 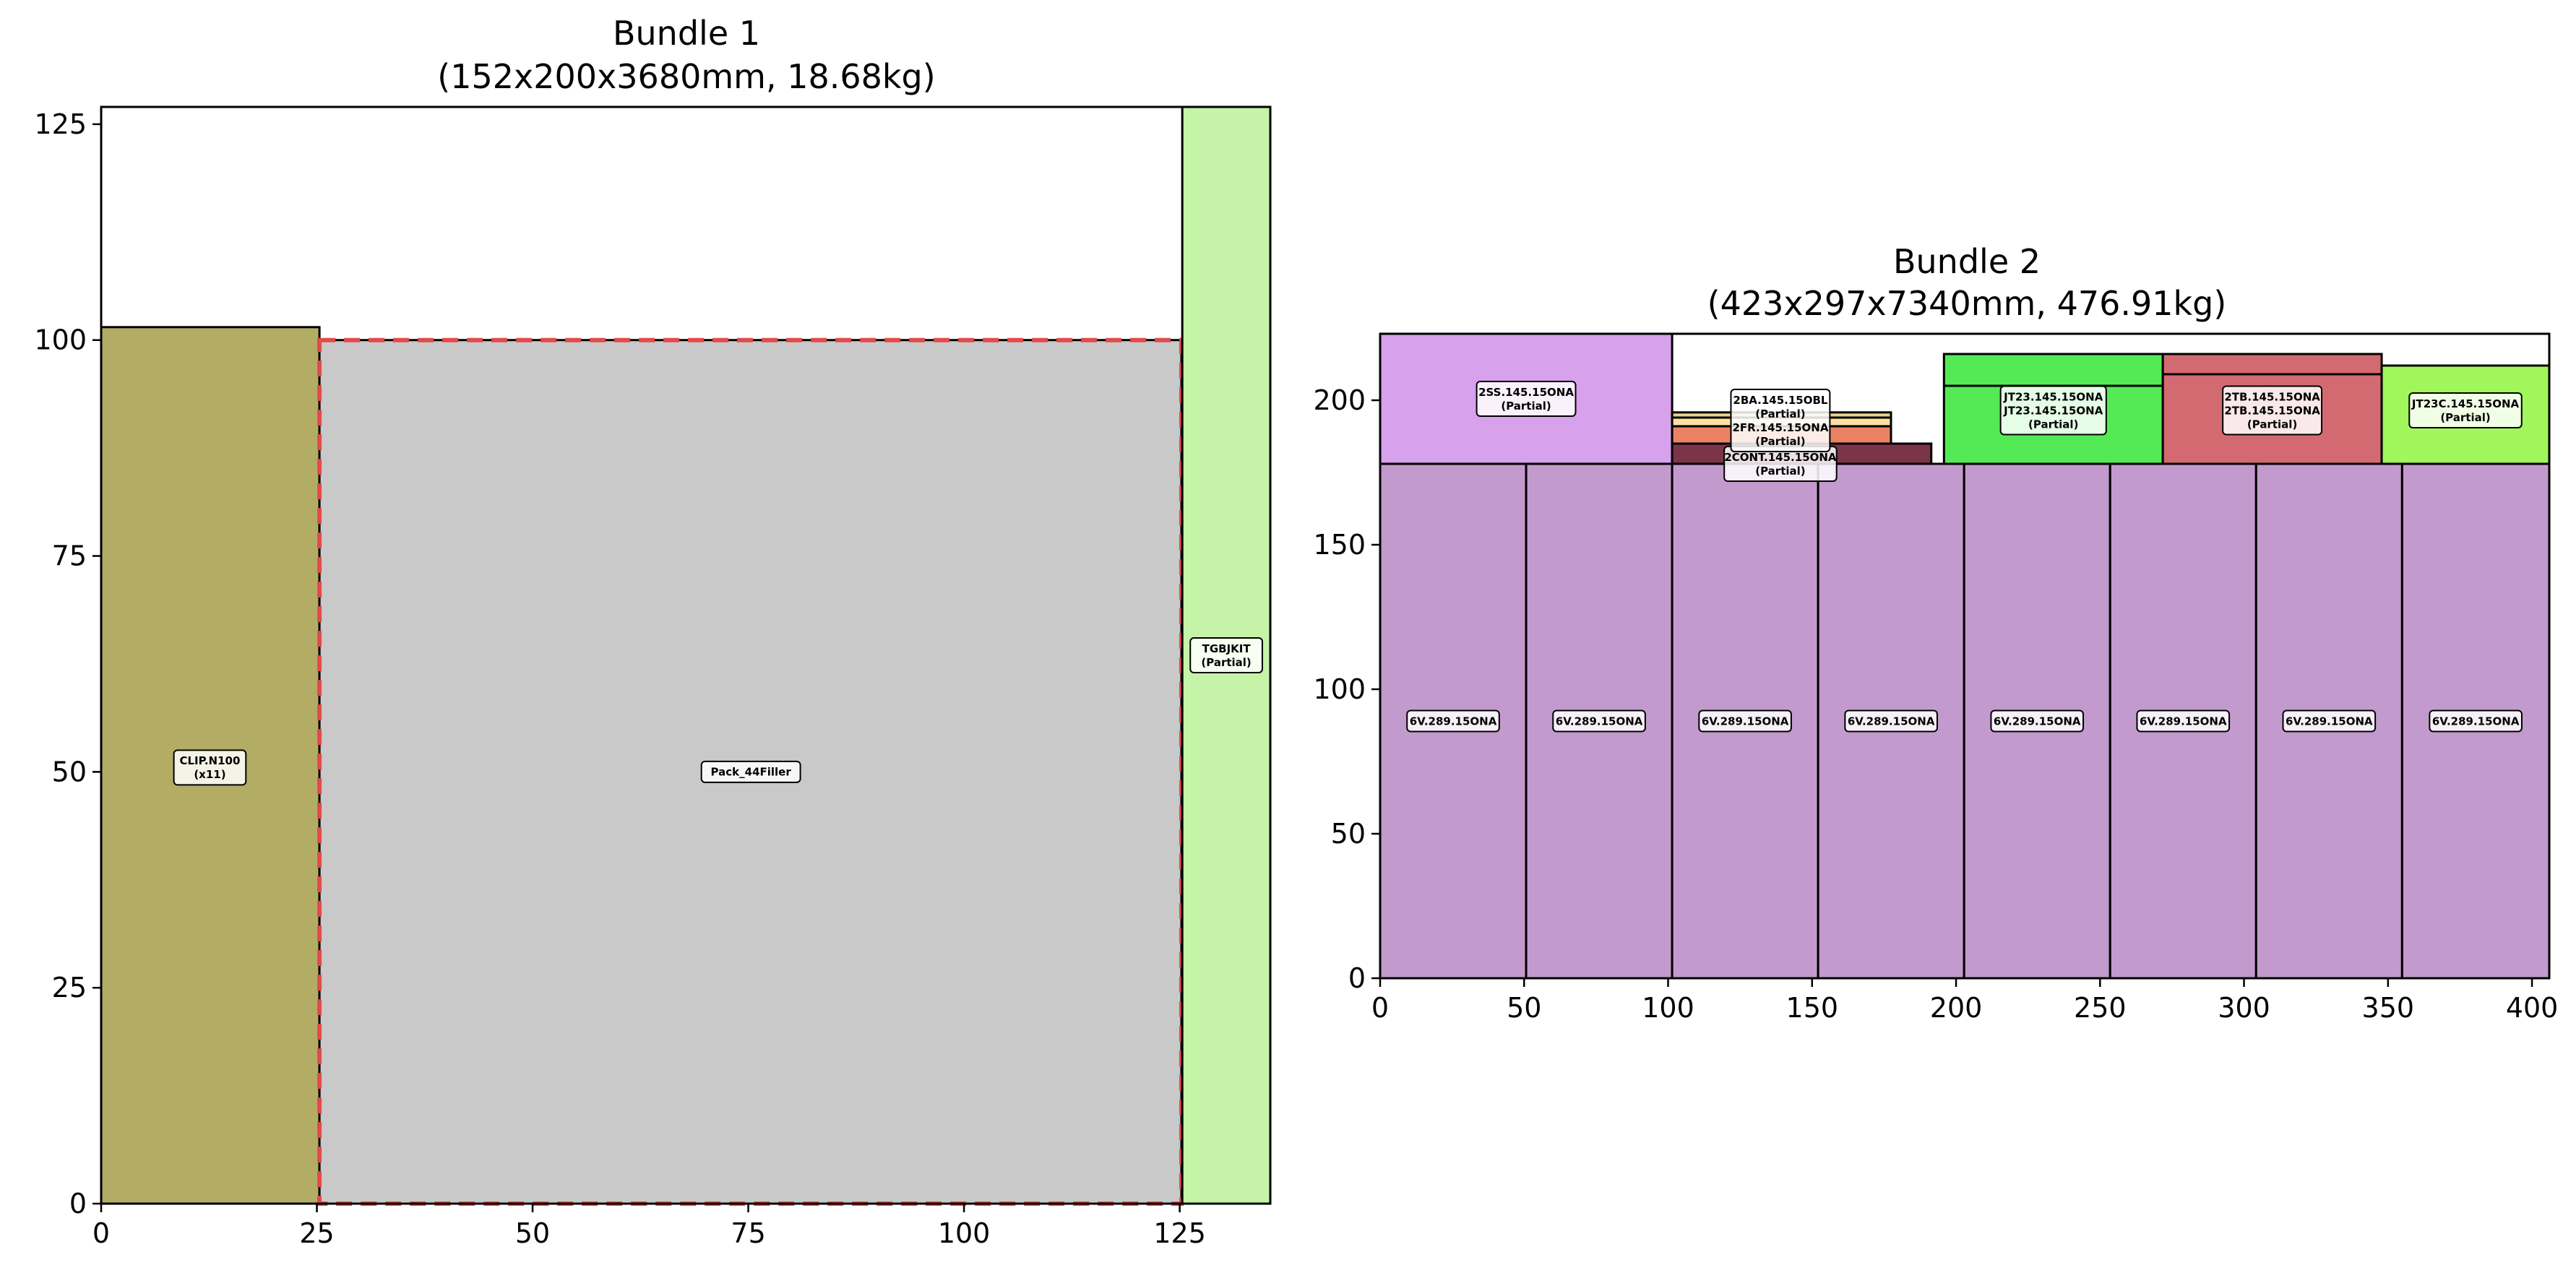 What do you see at coordinates (1812, 1008) in the screenshot?
I see `x-tick-label: 150` at bounding box center [1812, 1008].